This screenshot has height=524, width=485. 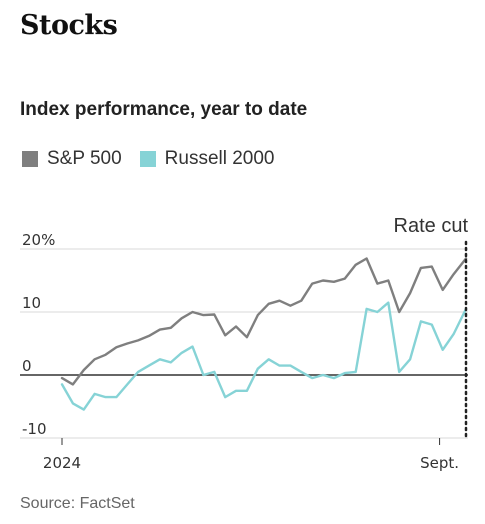 I want to click on rate-cut-label: Rate cut, so click(x=431, y=226).